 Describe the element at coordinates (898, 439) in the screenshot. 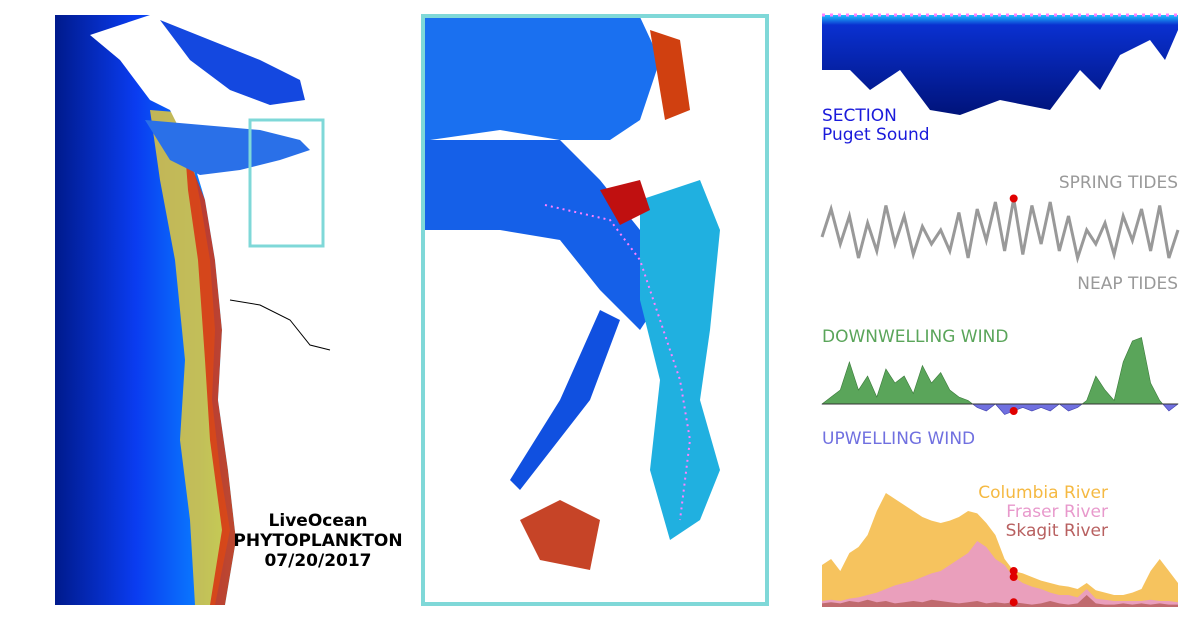

I see `annotation-bottom: UPWELLING WIND` at that location.